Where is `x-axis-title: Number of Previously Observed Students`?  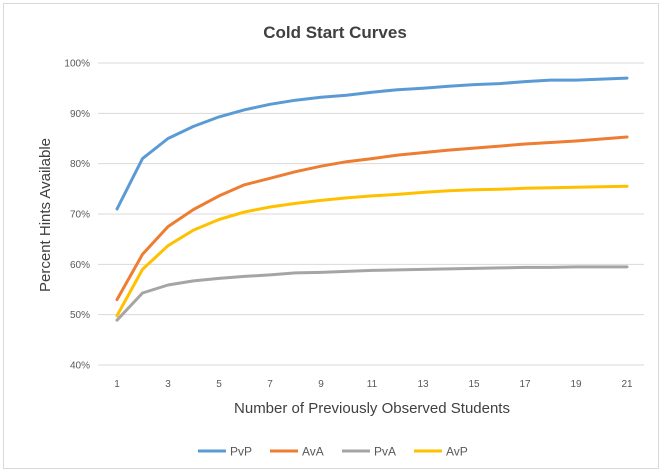 x-axis-title: Number of Previously Observed Students is located at coordinates (372, 408).